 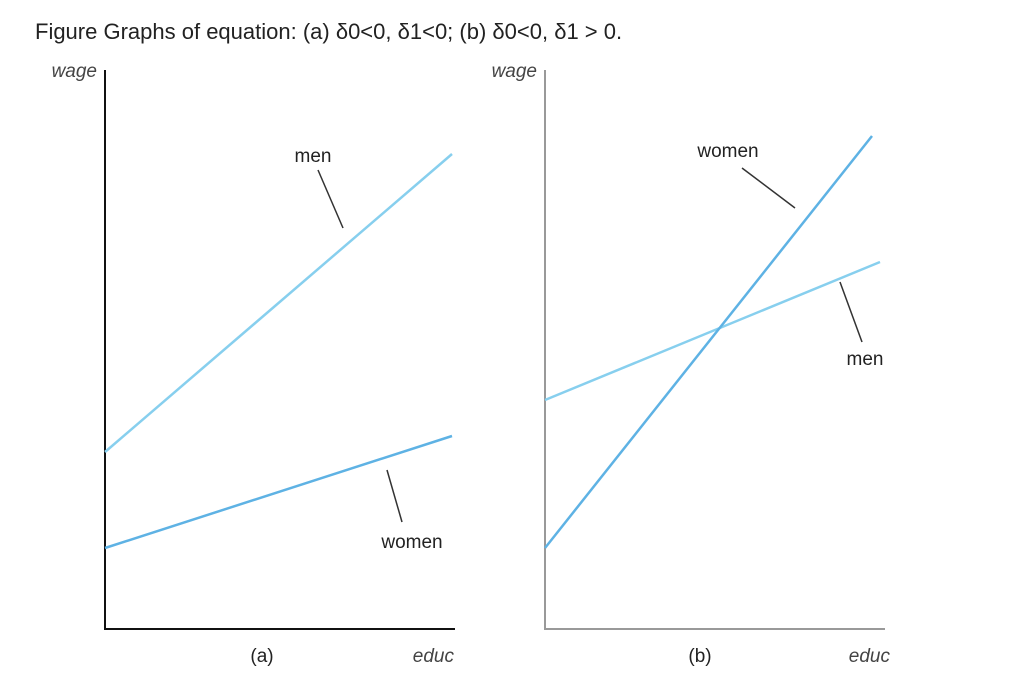 I want to click on caption: (b), so click(x=699, y=656).